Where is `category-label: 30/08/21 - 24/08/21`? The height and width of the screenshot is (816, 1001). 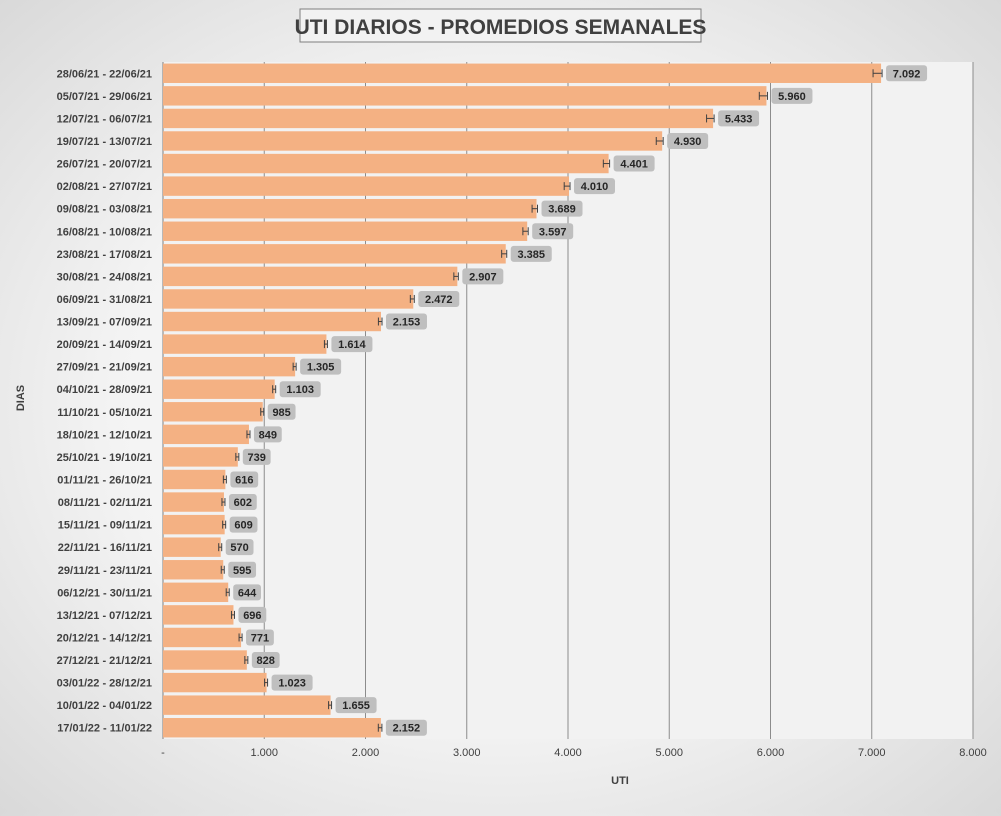 category-label: 30/08/21 - 24/08/21 is located at coordinates (104, 277).